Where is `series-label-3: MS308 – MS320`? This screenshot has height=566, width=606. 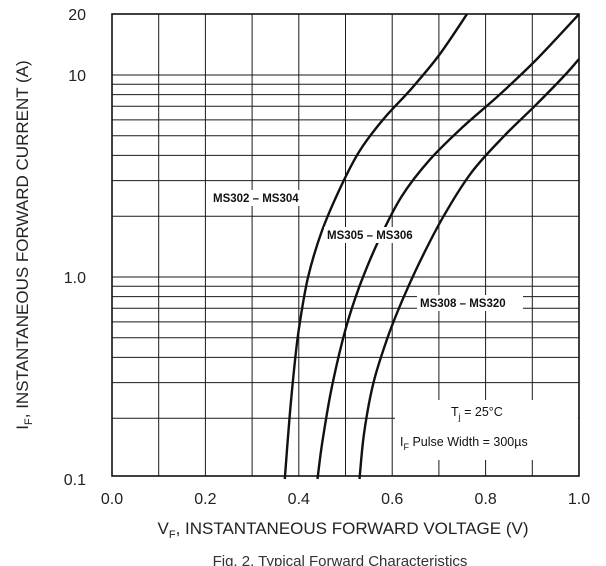 series-label-3: MS308 – MS320 is located at coordinates (463, 304).